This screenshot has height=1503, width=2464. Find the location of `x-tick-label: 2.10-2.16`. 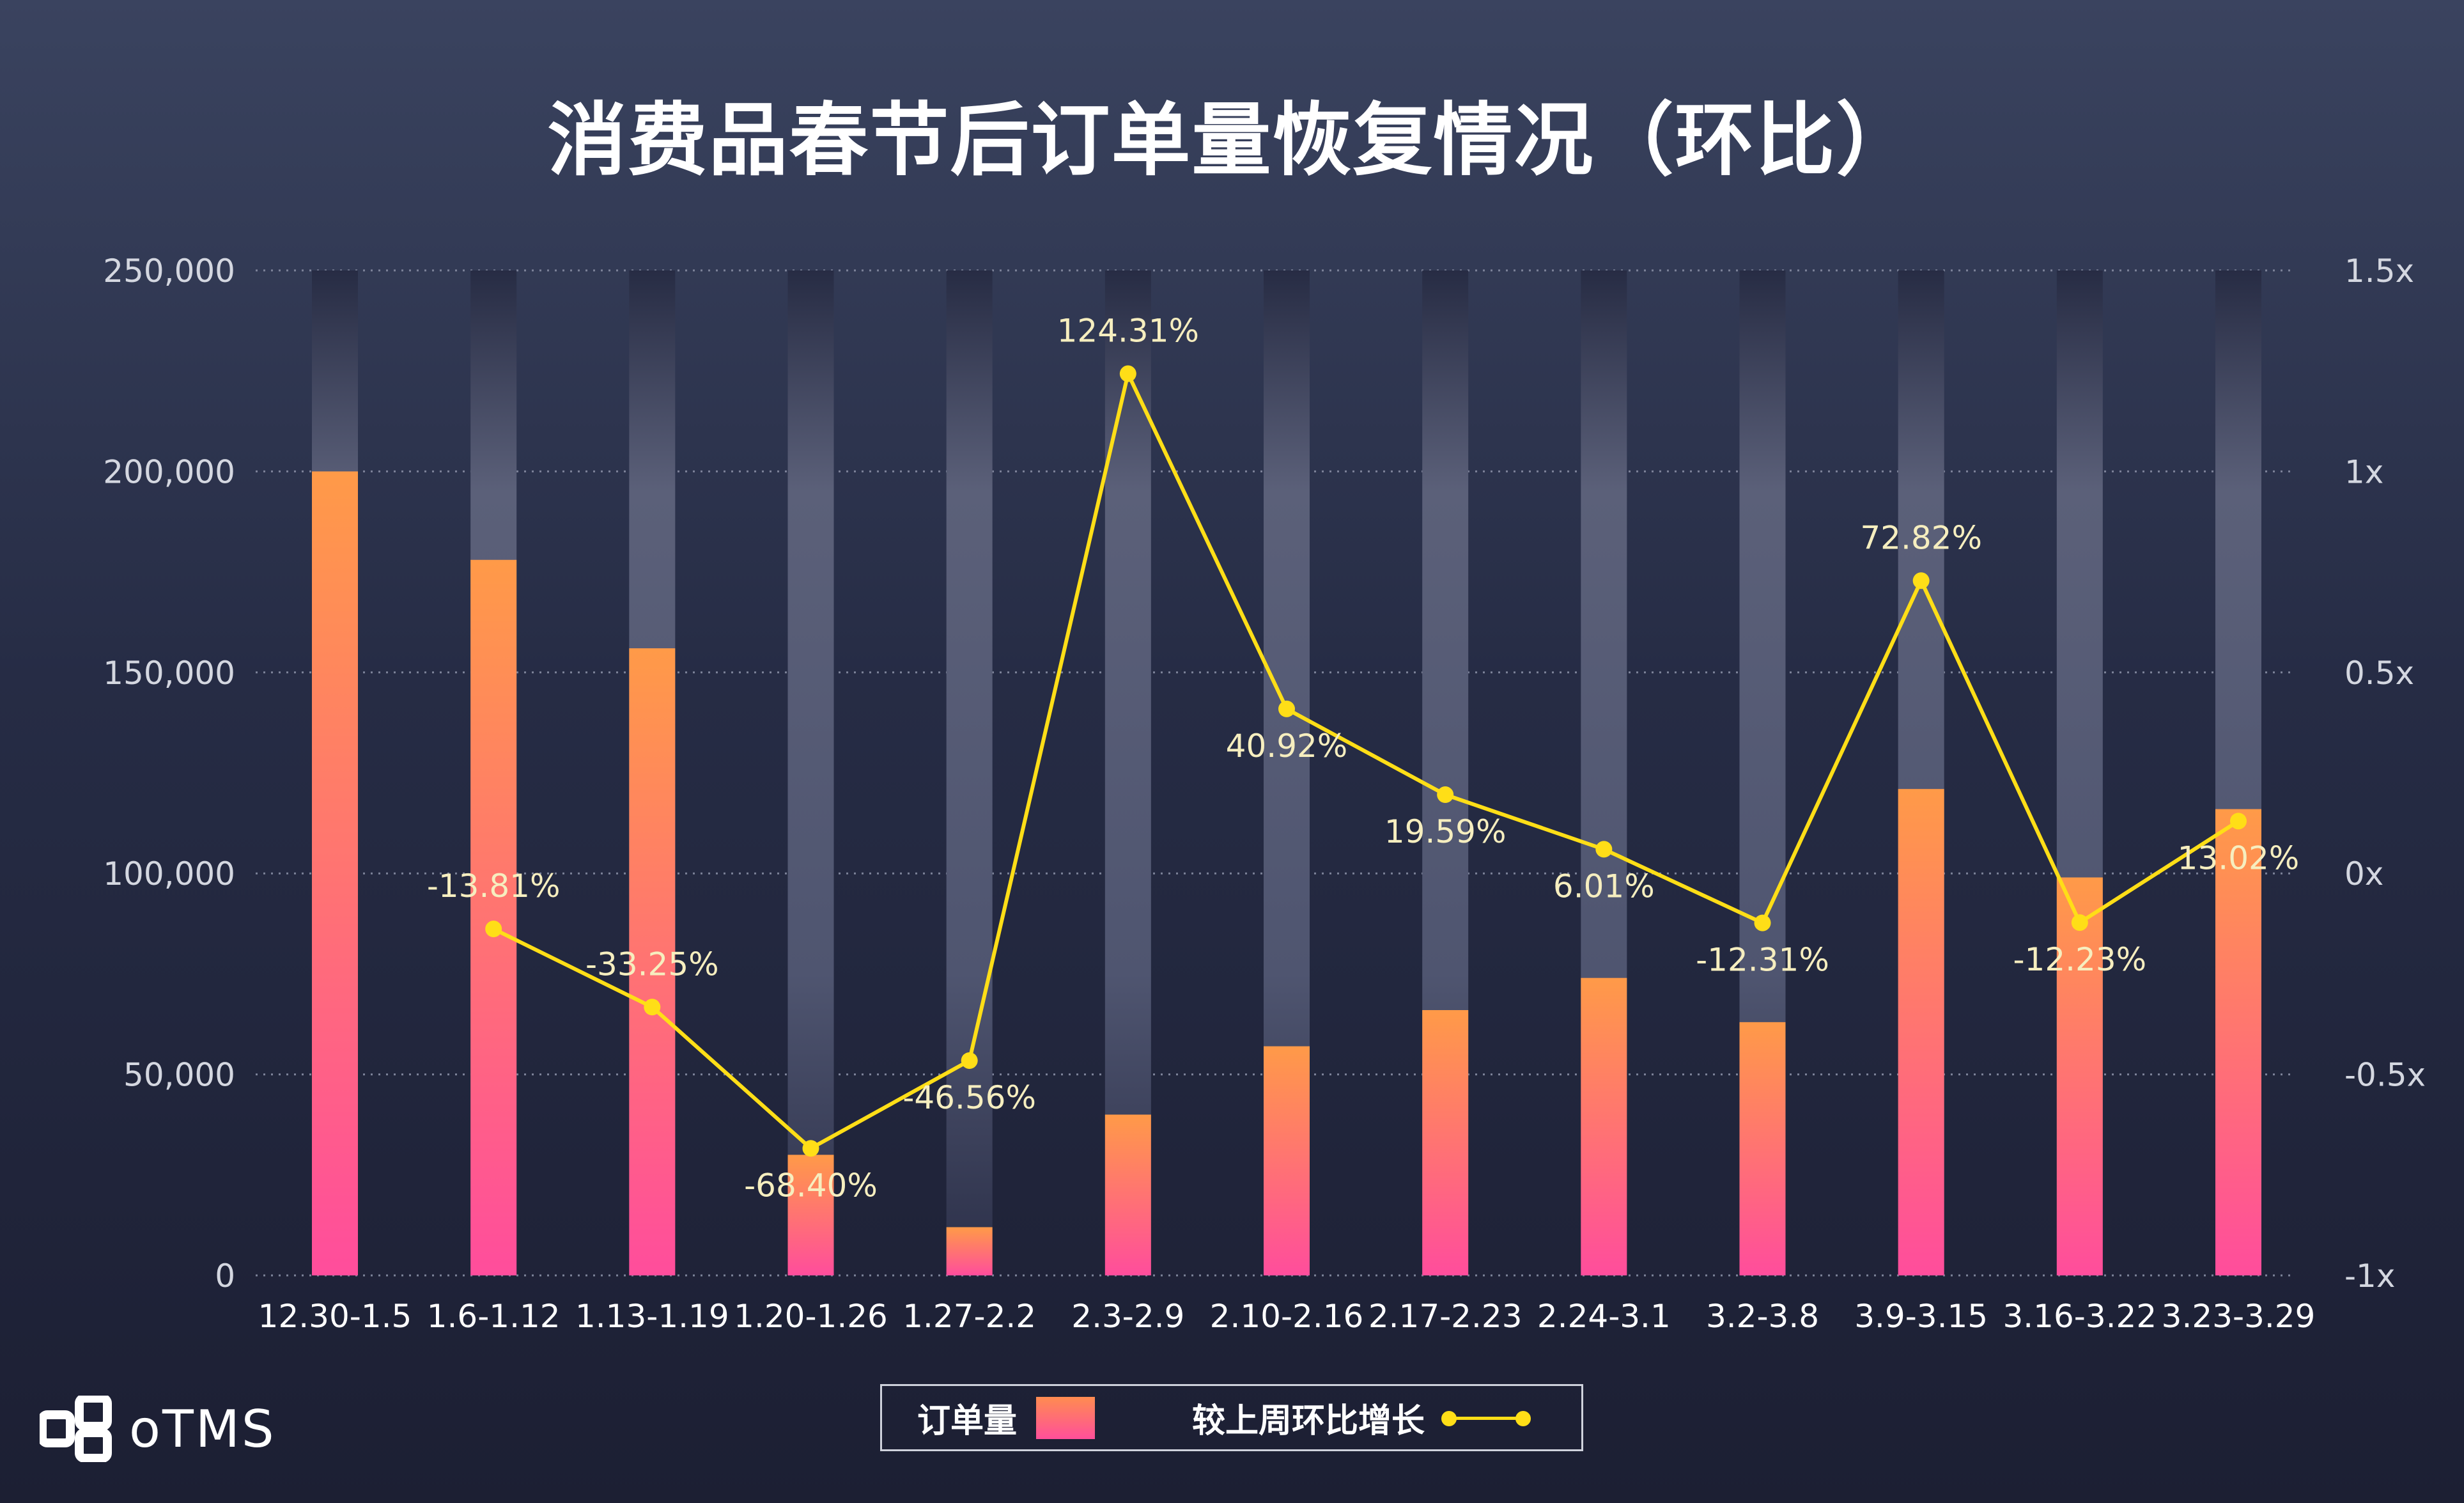

x-tick-label: 2.10-2.16 is located at coordinates (1287, 1316).